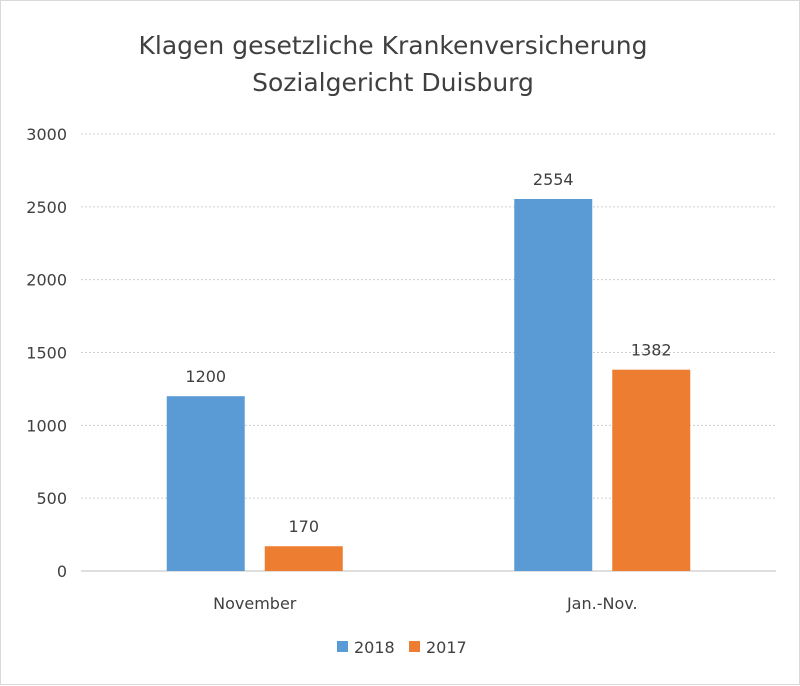 This screenshot has height=686, width=800. Describe the element at coordinates (402, 647) in the screenshot. I see `legend: 2018 2017` at that location.